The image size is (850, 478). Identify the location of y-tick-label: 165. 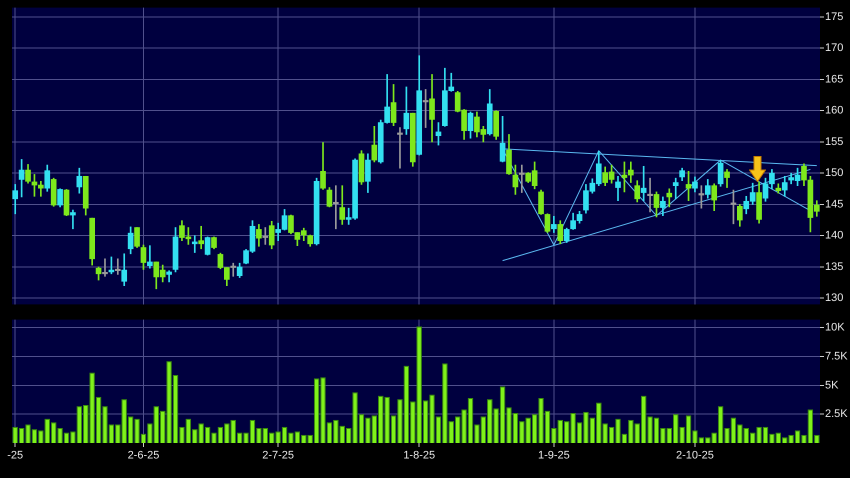
(834, 79).